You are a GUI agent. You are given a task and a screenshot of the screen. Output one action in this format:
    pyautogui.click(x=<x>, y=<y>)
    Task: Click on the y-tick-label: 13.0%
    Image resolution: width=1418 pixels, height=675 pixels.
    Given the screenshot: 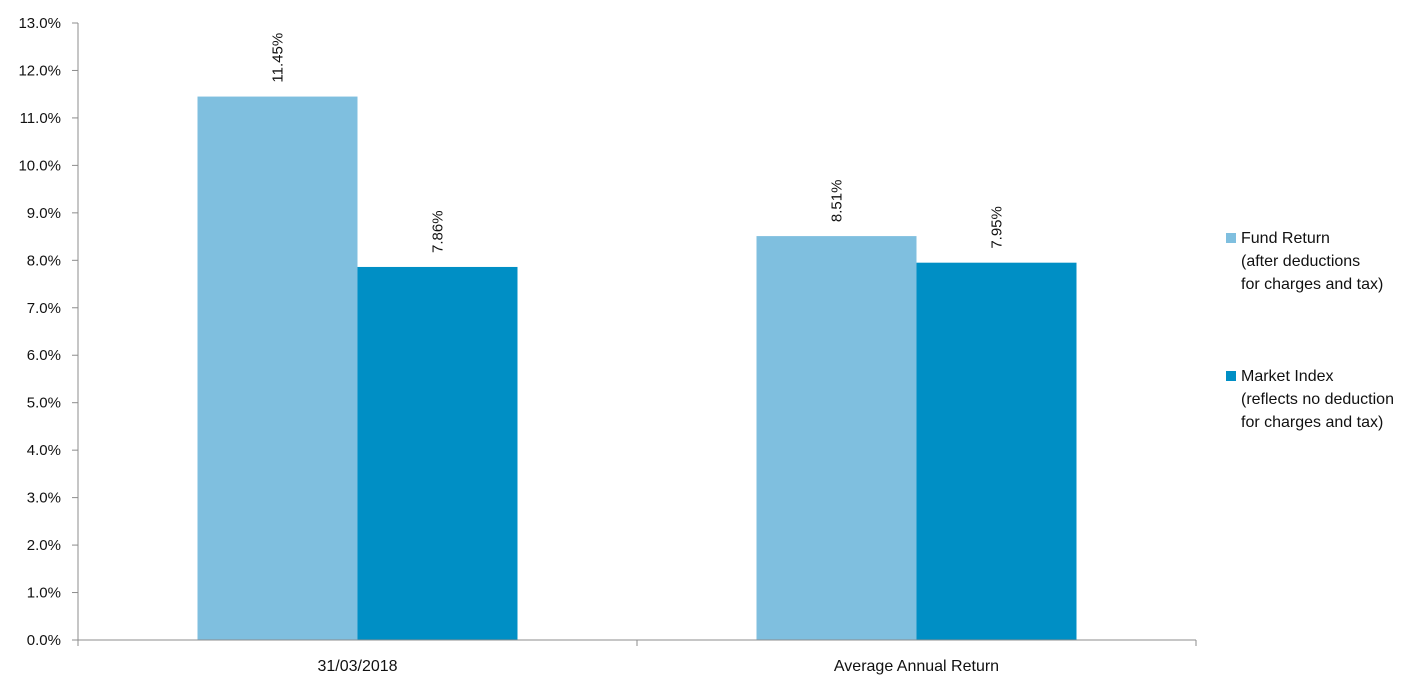 What is the action you would take?
    pyautogui.click(x=39, y=23)
    